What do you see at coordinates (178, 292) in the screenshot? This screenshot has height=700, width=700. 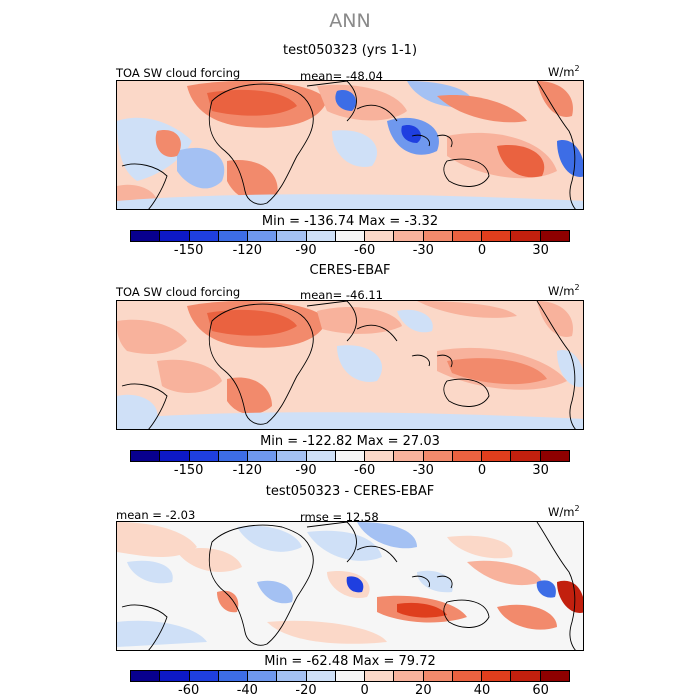 I see `panel-2-variable-label: TOA SW cloud forcing` at bounding box center [178, 292].